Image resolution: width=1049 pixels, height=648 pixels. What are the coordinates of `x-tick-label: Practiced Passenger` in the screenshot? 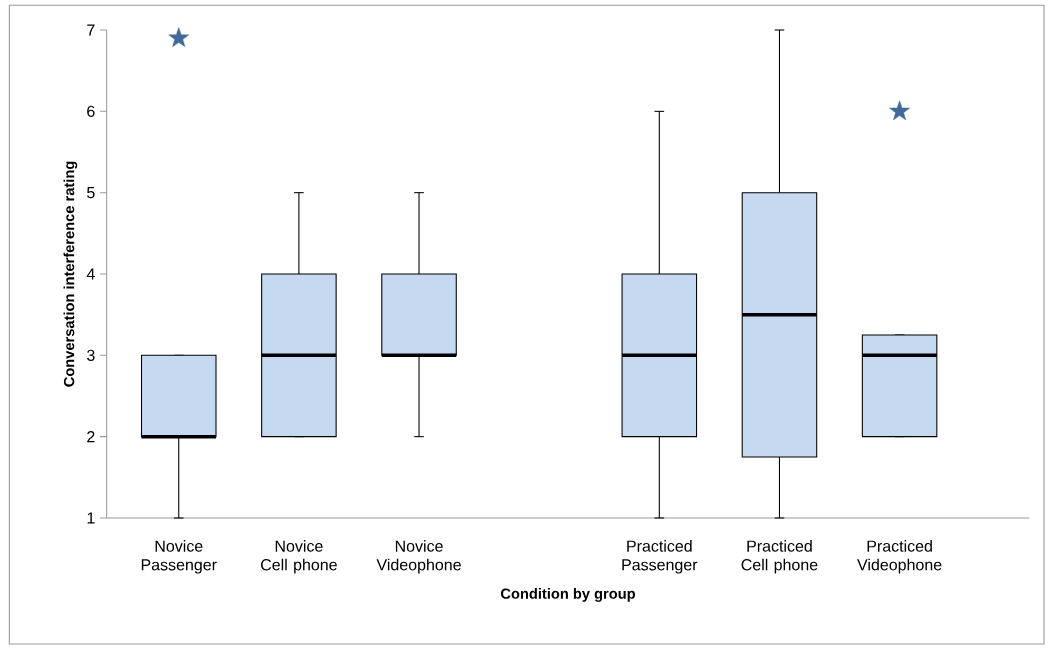 It's located at (660, 557).